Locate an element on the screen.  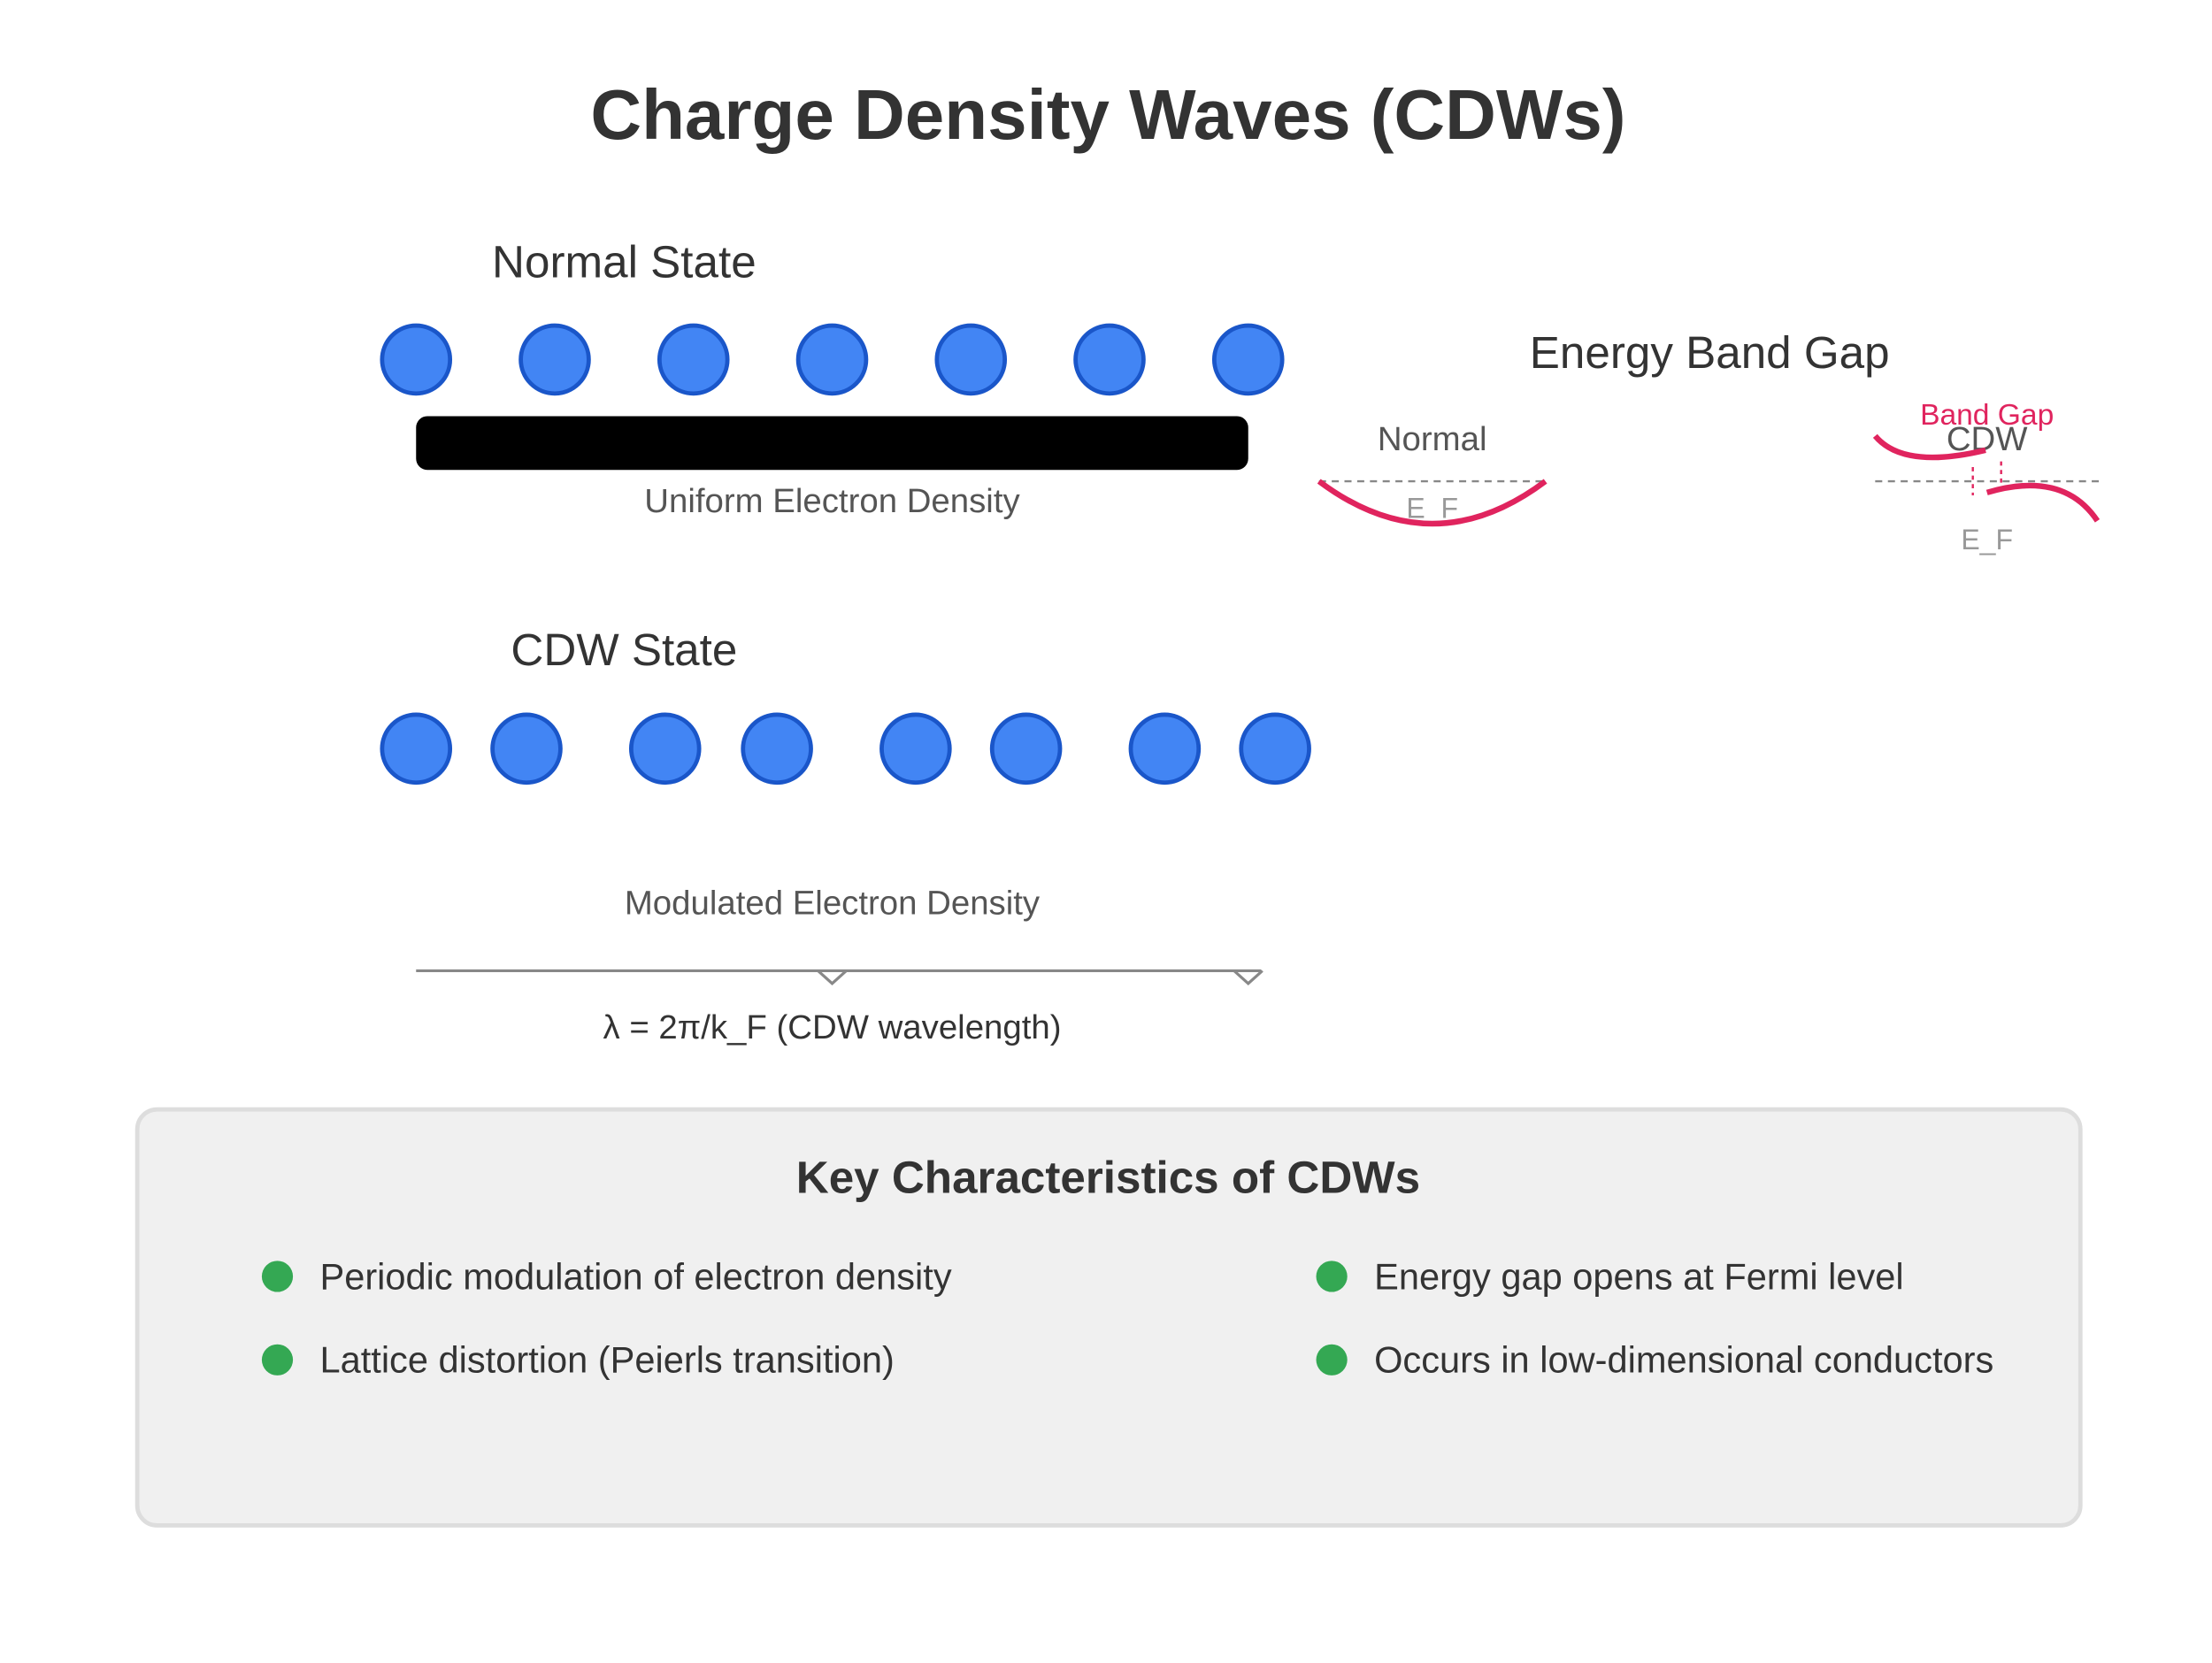
page-title: Charge Density Waves (CDWs) is located at coordinates (1108, 115).